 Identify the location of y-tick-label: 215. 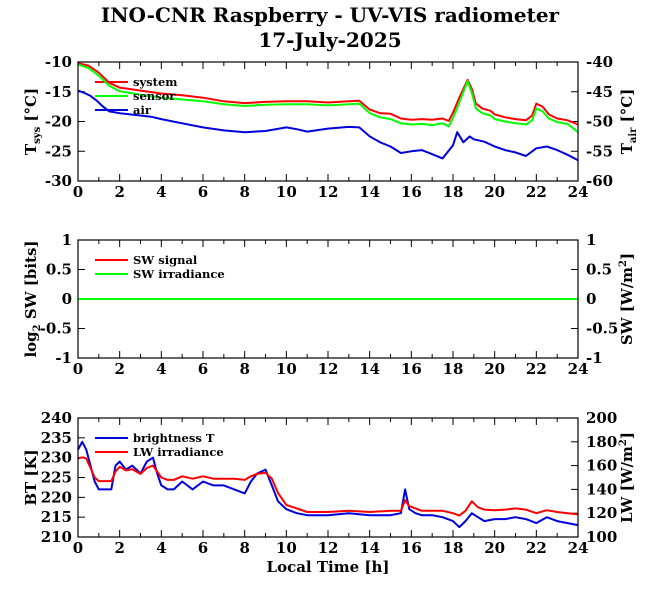
(56, 517).